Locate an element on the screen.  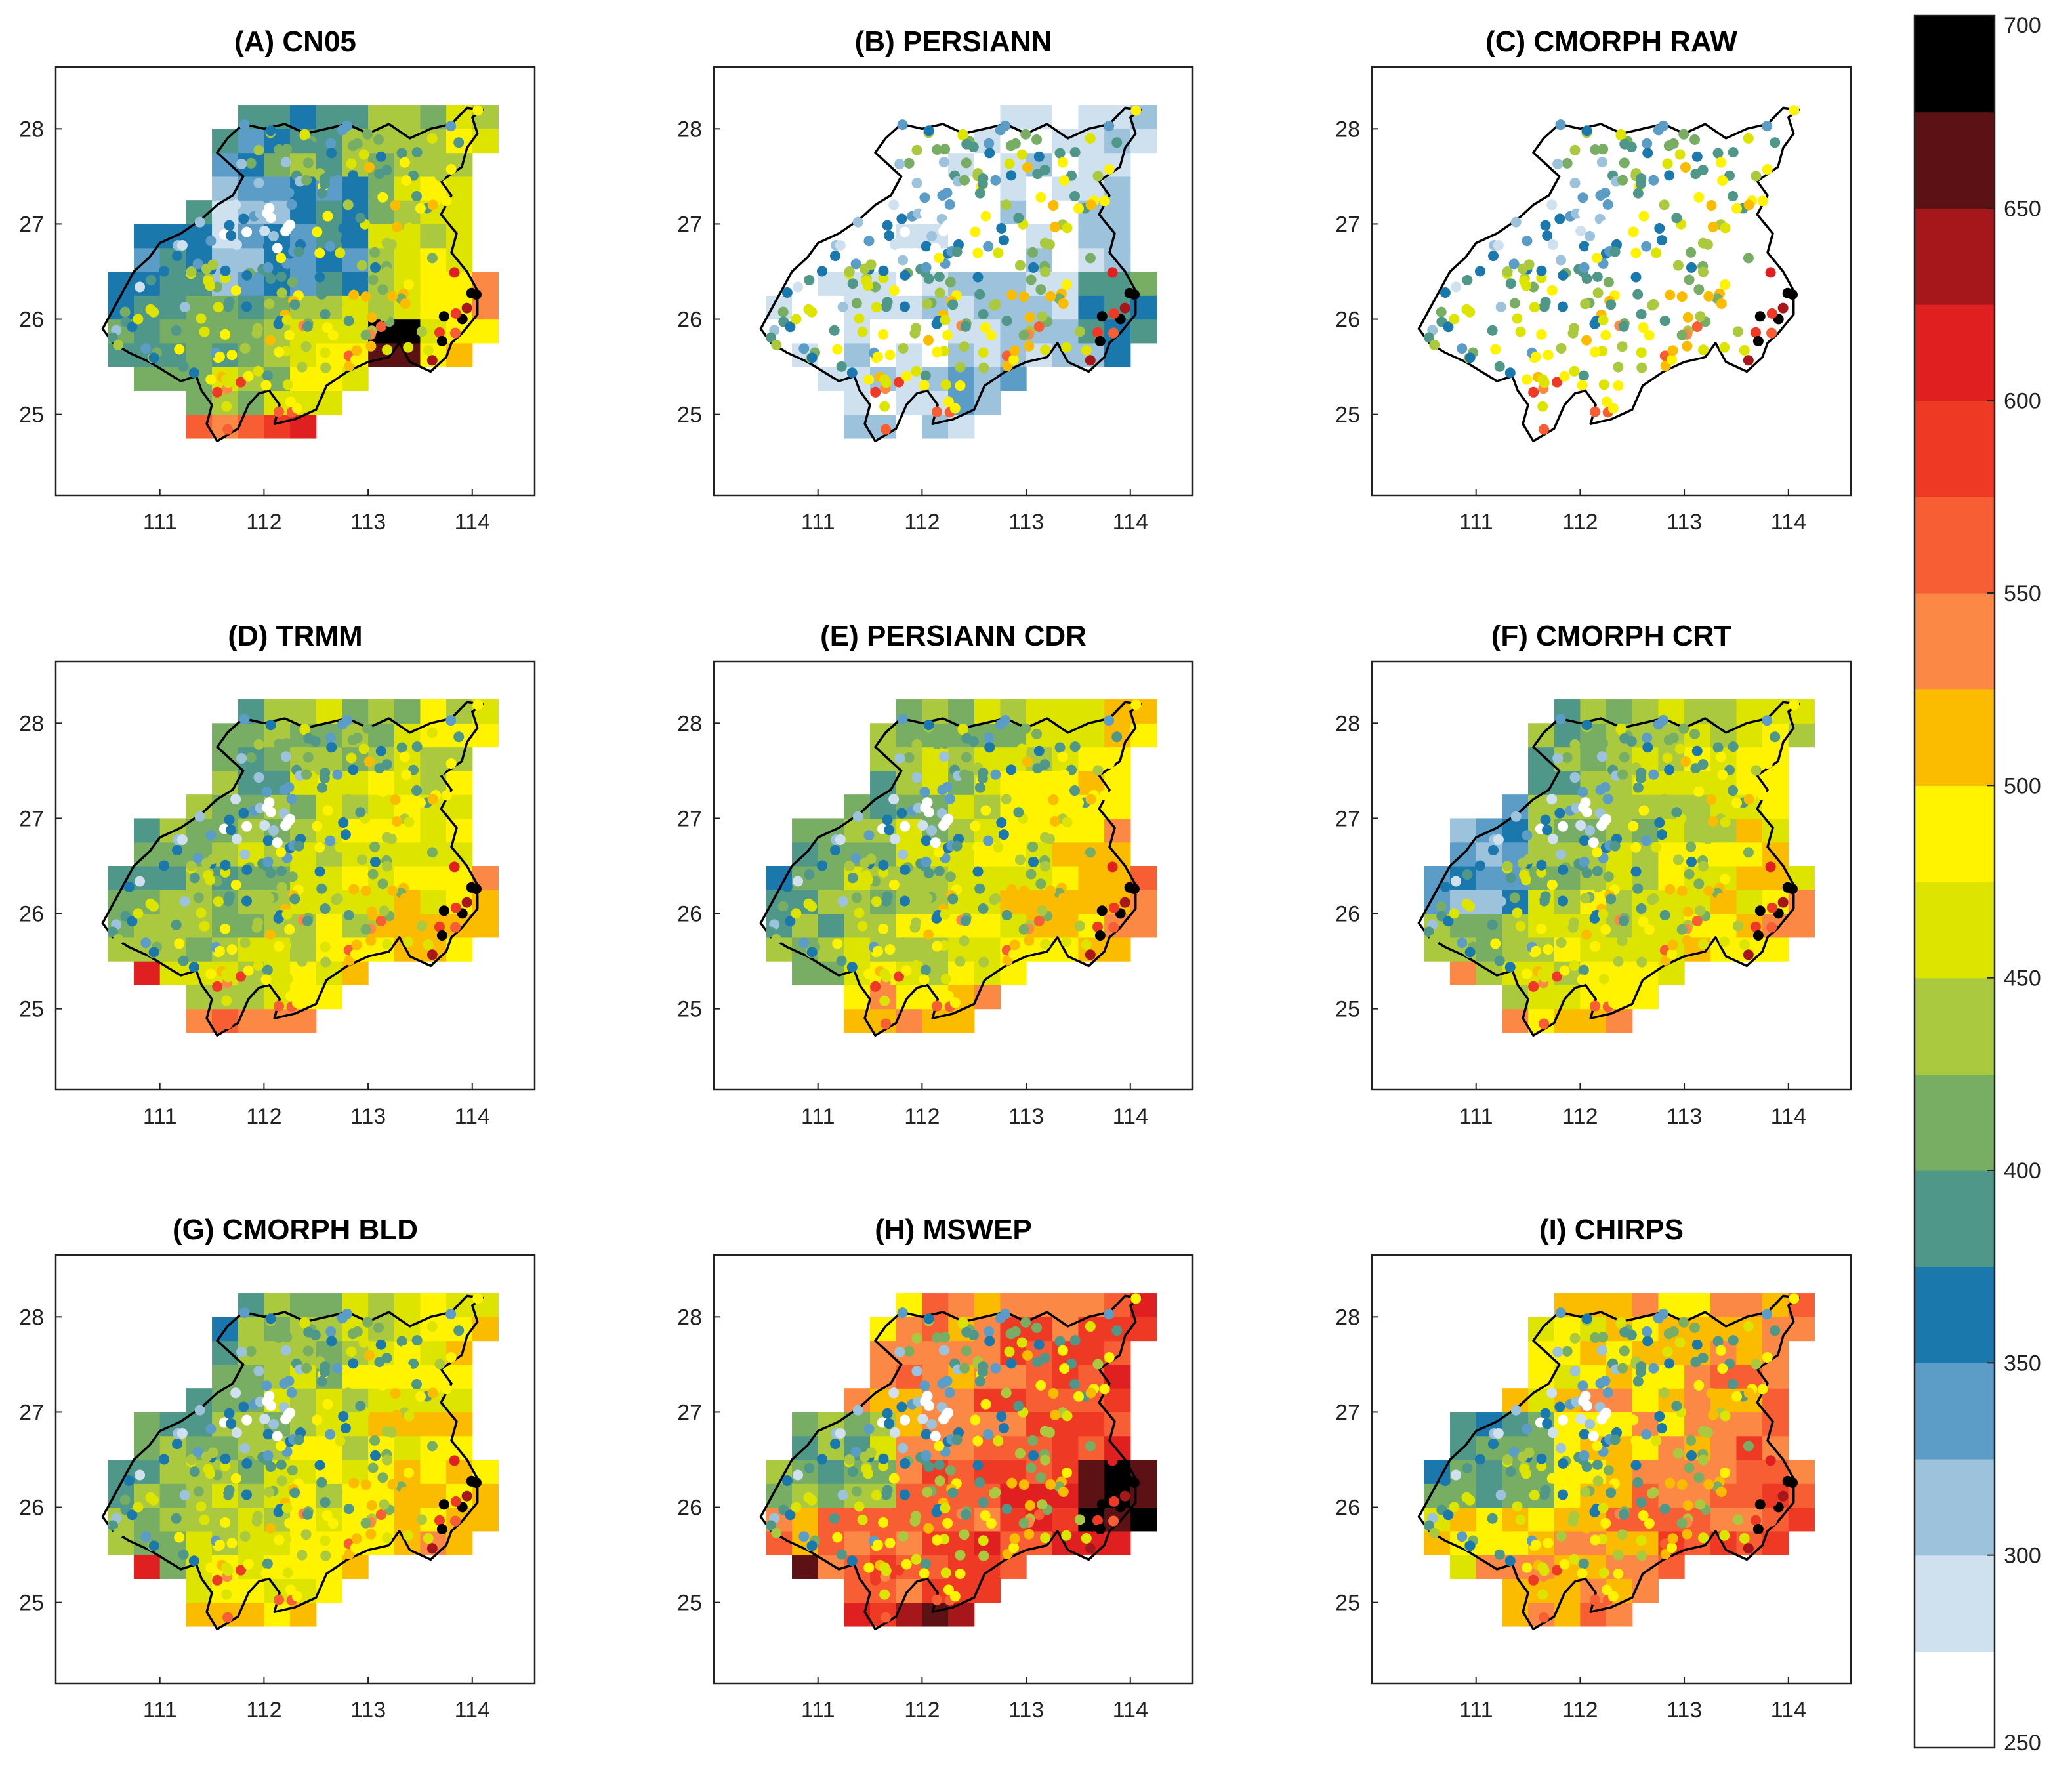
y-tick-label: 28 is located at coordinates (31, 129).